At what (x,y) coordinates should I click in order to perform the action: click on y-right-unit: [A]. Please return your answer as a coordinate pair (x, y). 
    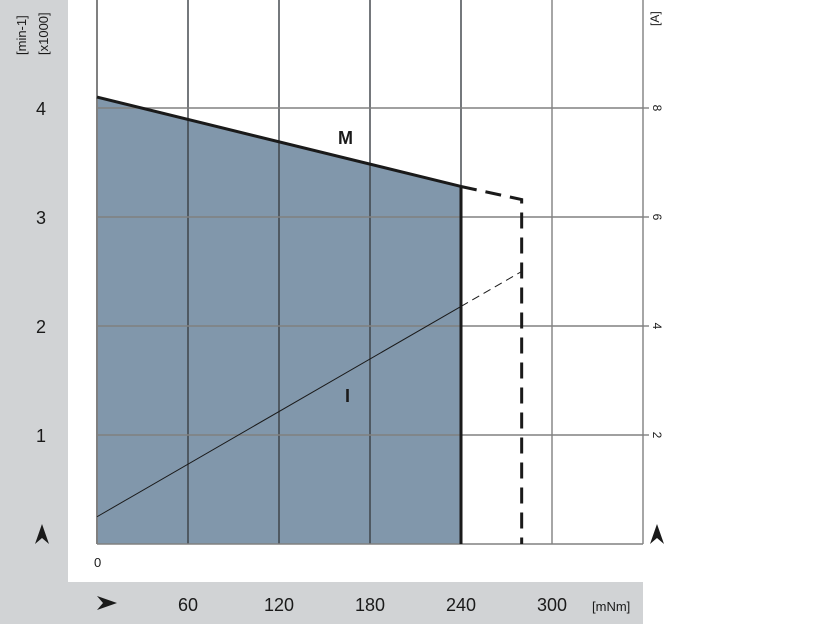
    Looking at the image, I should click on (655, 18).